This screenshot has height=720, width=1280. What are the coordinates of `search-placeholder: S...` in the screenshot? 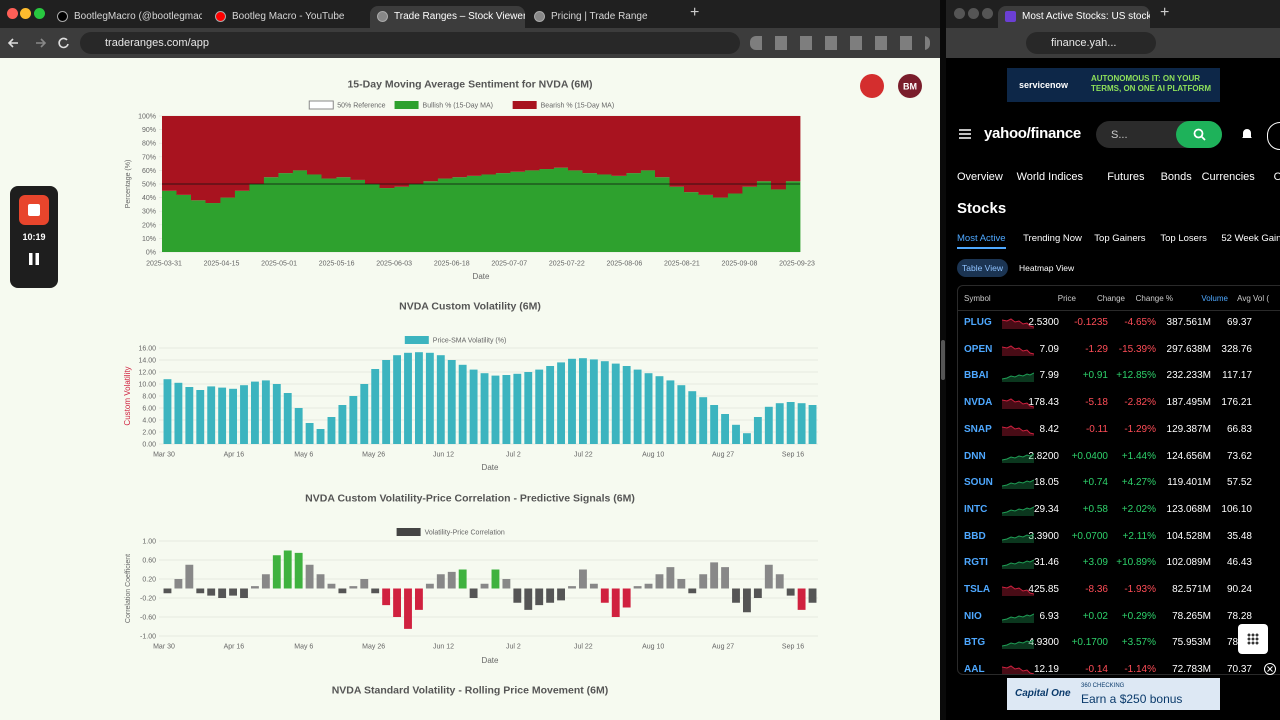 It's located at (1119, 135).